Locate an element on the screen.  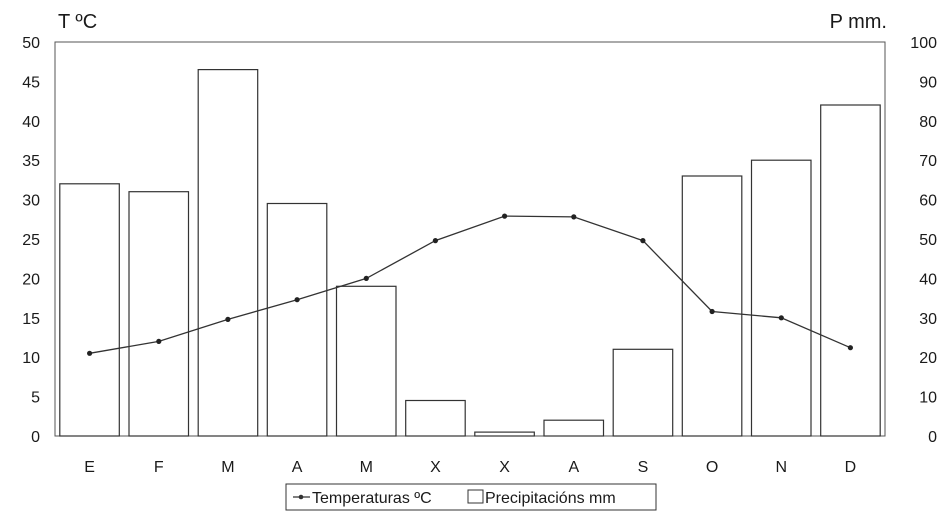
y-left-tick-label: 35 is located at coordinates (31, 161).